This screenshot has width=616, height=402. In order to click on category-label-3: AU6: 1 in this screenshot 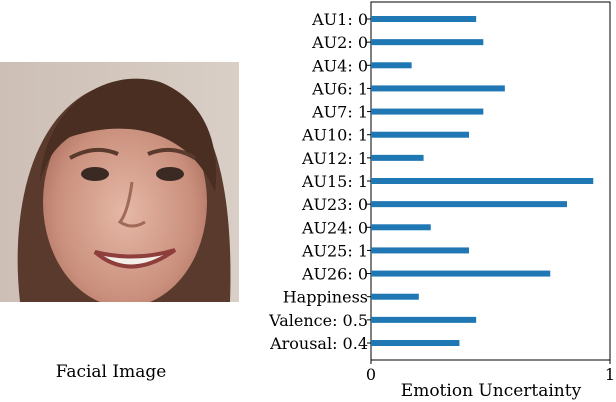, I will do `click(339, 88)`.